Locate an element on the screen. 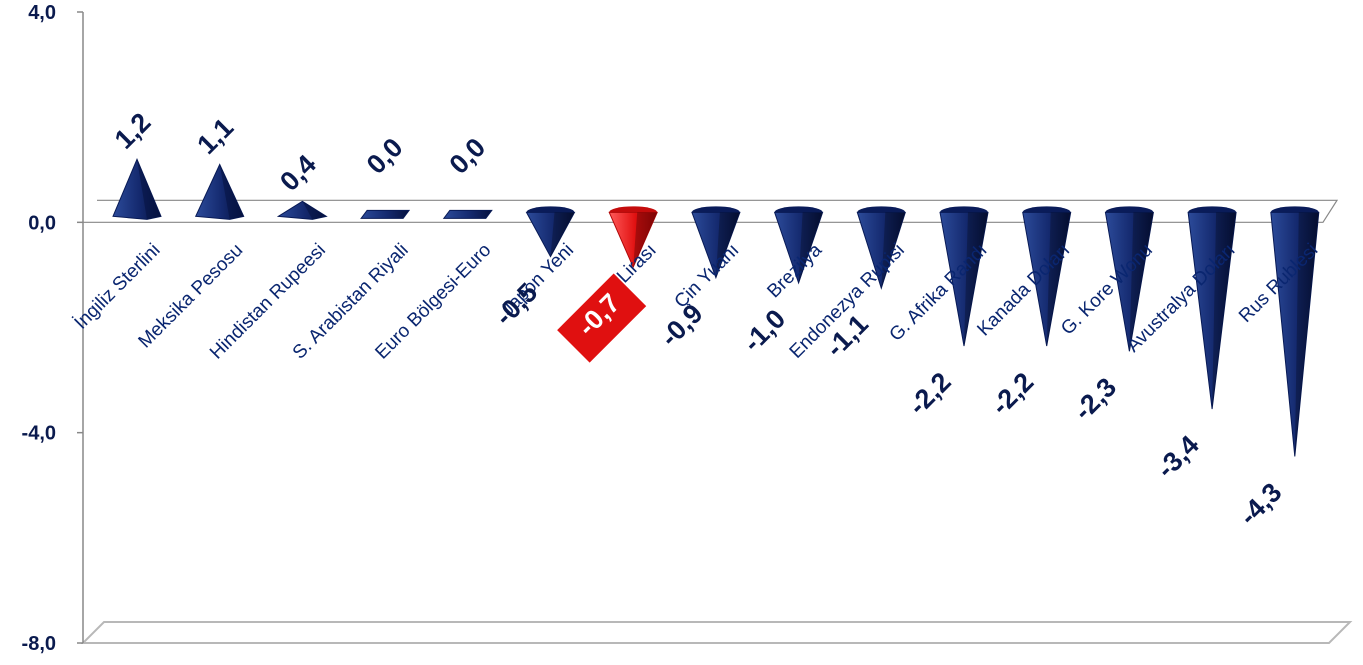 The width and height of the screenshot is (1363, 665). value-label: 1,2 is located at coordinates (133, 131).